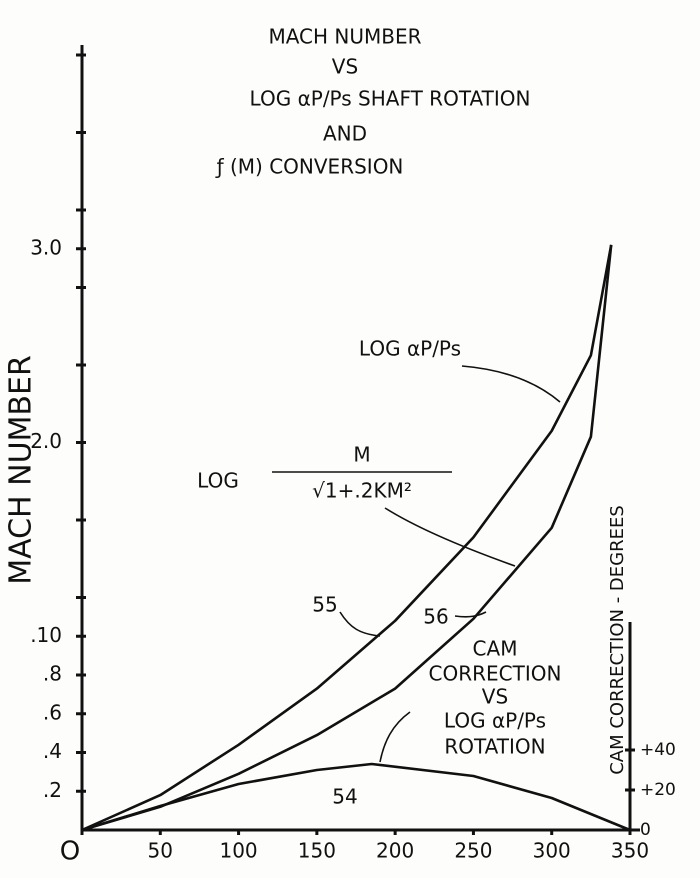  What do you see at coordinates (46, 247) in the screenshot?
I see `y-tick-label: 3.0` at bounding box center [46, 247].